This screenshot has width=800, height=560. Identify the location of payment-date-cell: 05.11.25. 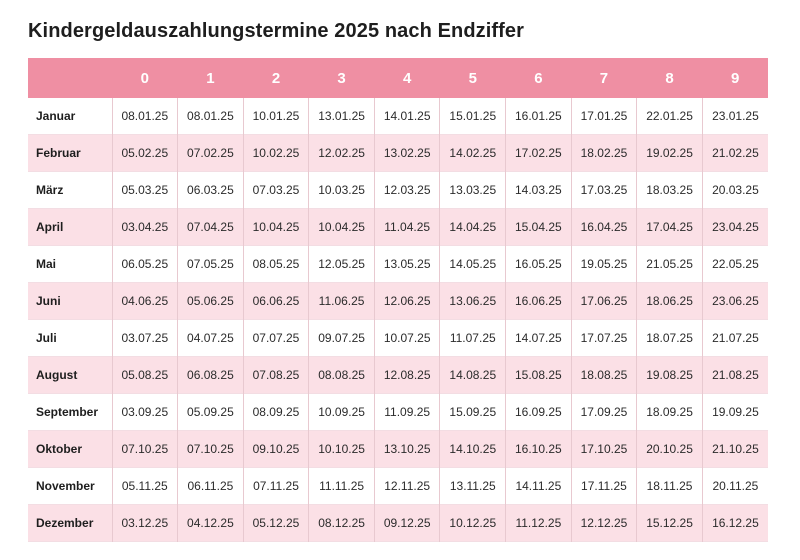
(145, 486).